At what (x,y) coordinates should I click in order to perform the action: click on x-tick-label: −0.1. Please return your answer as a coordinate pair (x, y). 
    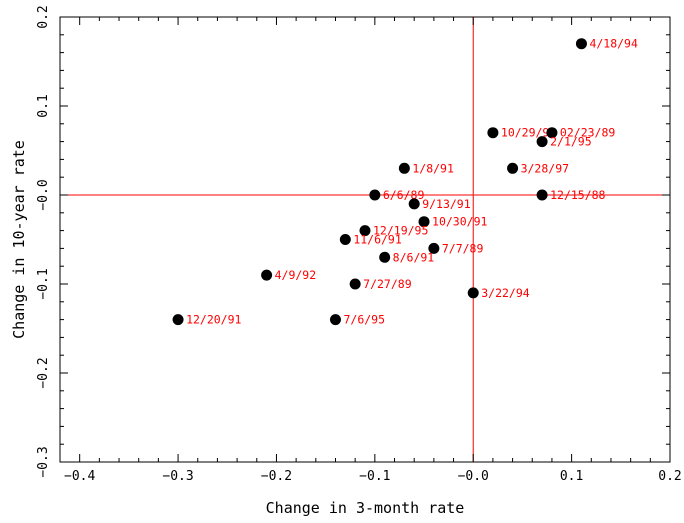
    Looking at the image, I should click on (374, 476).